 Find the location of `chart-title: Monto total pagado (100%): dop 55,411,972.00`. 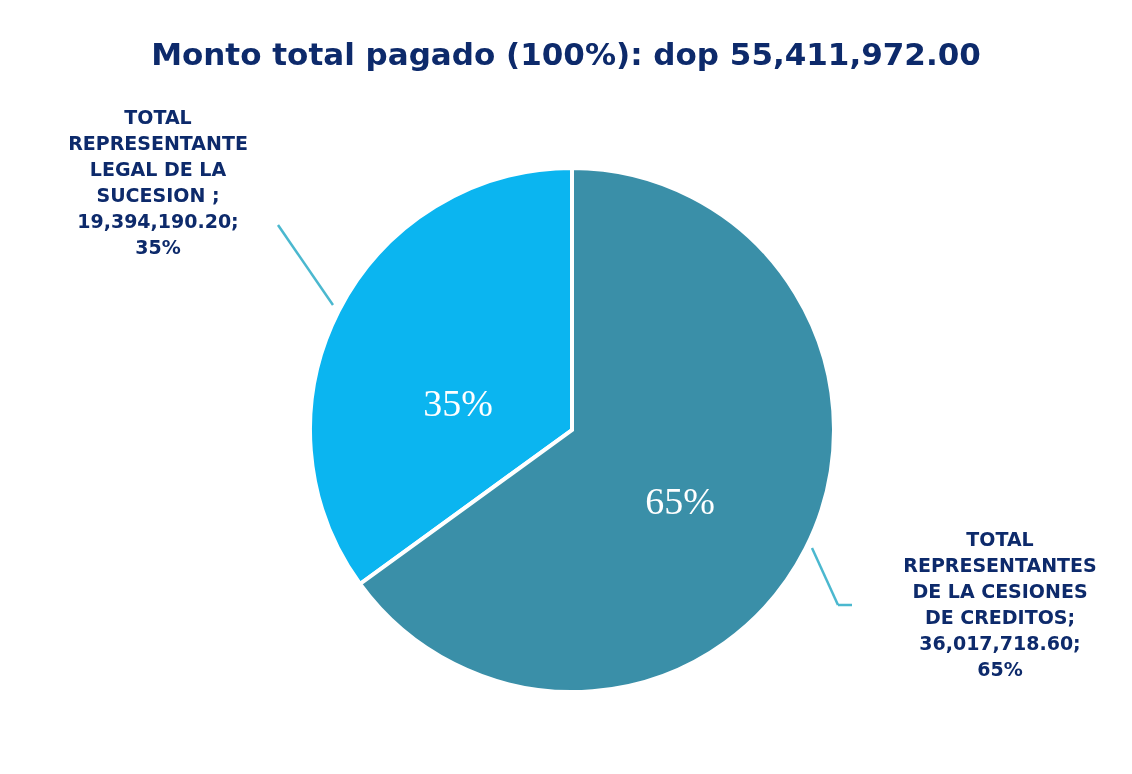

chart-title: Monto total pagado (100%): dop 55,411,972.00 is located at coordinates (566, 54).